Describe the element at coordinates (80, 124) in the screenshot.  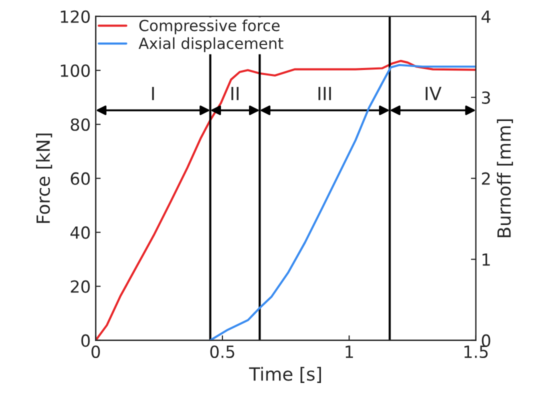
I see `y-tick-label: 80` at that location.